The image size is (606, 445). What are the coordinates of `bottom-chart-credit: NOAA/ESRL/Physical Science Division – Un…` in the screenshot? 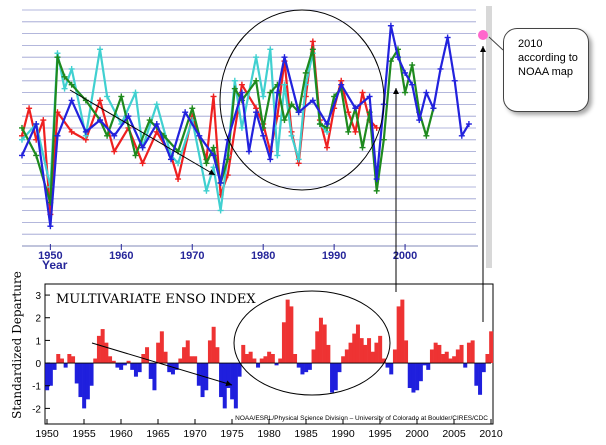 It's located at (361, 418).